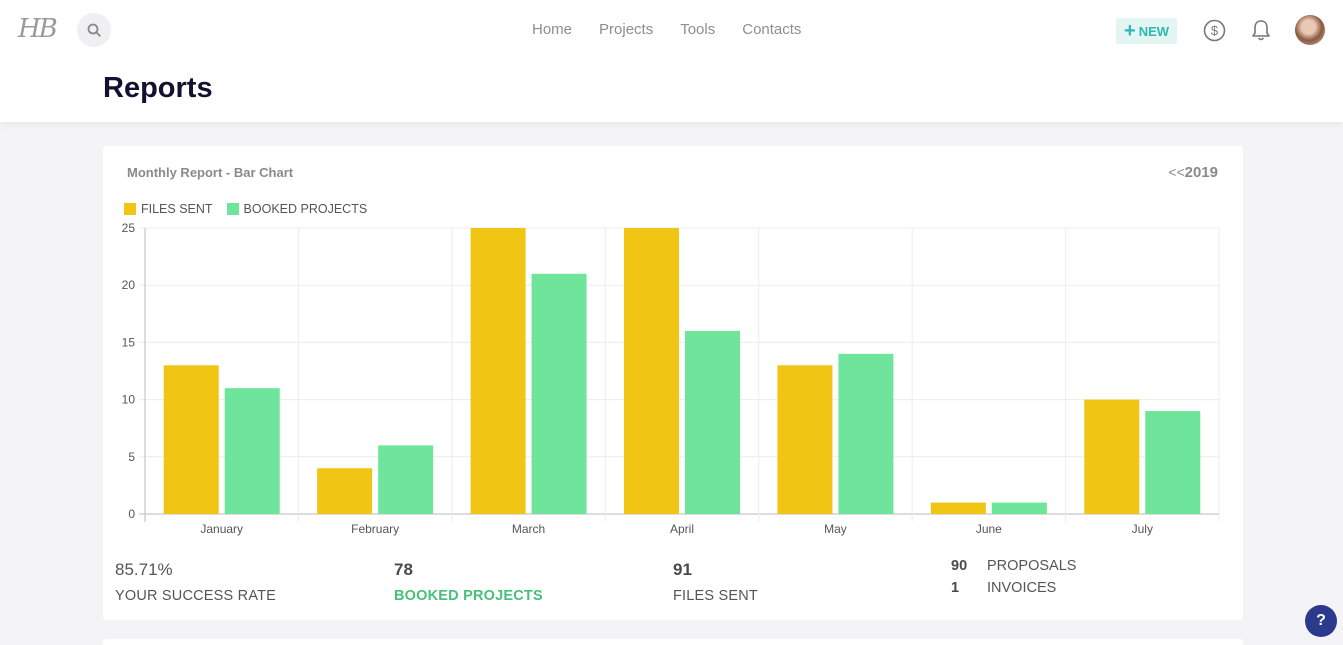  Describe the element at coordinates (38, 29) in the screenshot. I see `logo: HB` at that location.